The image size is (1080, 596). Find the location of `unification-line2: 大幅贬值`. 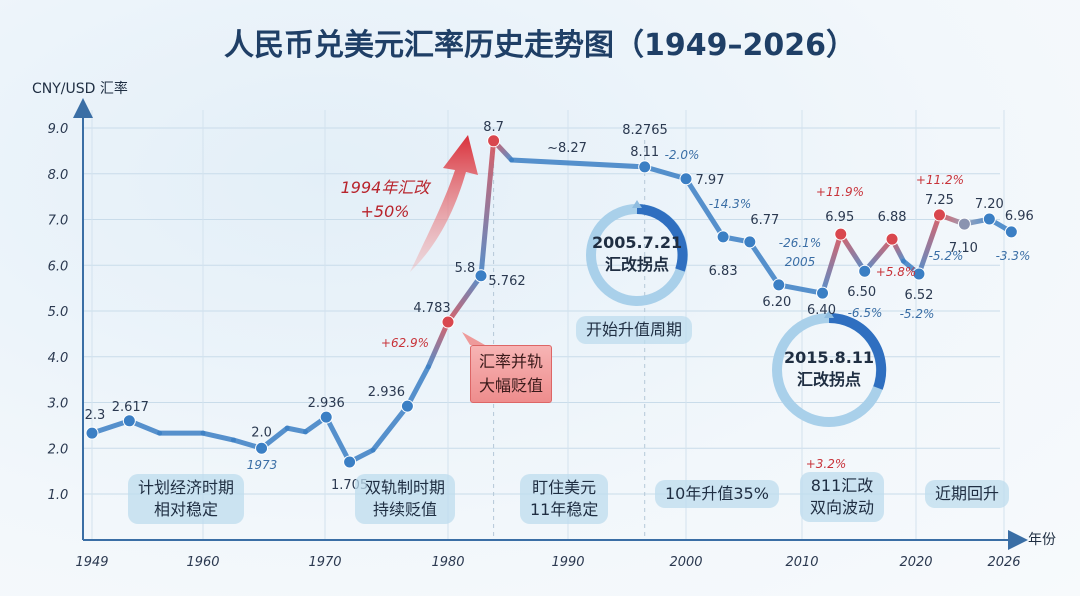

unification-line2: 大幅贬值 is located at coordinates (511, 385).